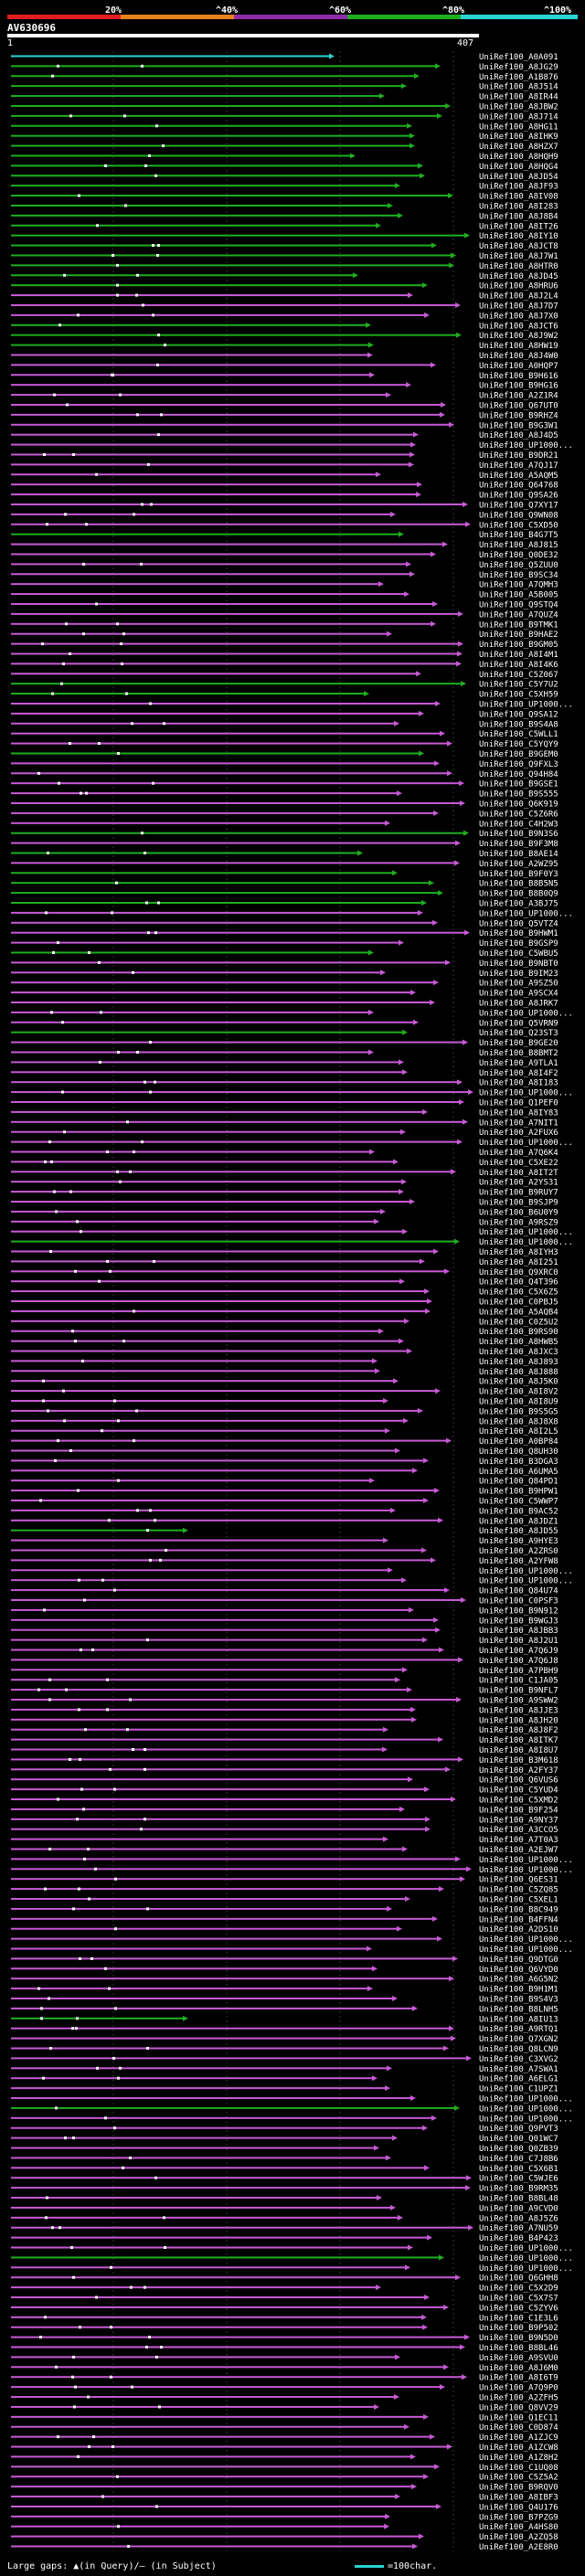  What do you see at coordinates (518, 1601) in the screenshot?
I see `hit-id-link: UniRef100_C0PSF3` at bounding box center [518, 1601].